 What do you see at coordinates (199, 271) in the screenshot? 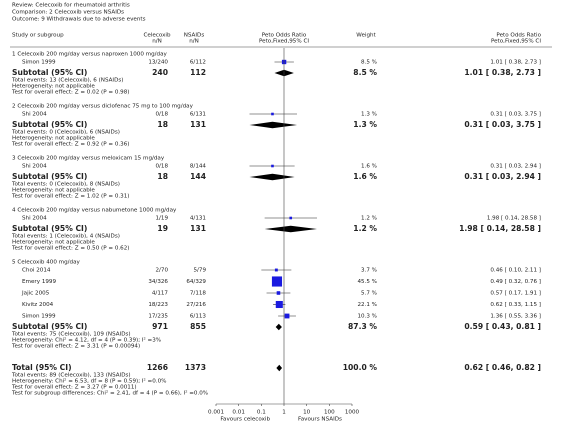
I see `study-ctrl: 5/79` at bounding box center [199, 271].